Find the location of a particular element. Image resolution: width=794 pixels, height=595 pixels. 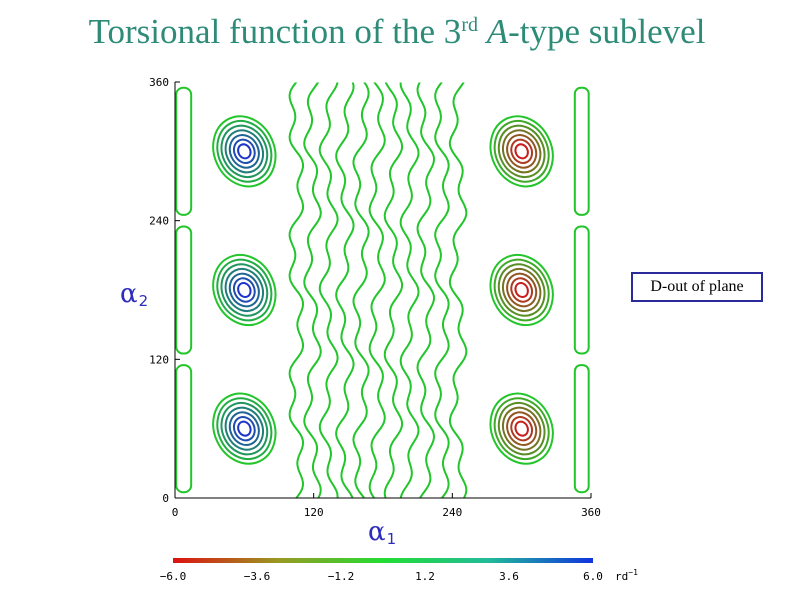

y-tick-label: 360 is located at coordinates (159, 82).